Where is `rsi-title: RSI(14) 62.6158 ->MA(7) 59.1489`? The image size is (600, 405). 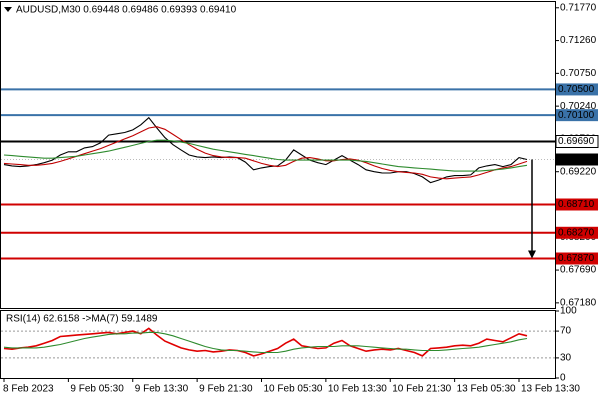
rsi-title: RSI(14) 62.6158 ->MA(7) 59.1489 is located at coordinates (82, 319).